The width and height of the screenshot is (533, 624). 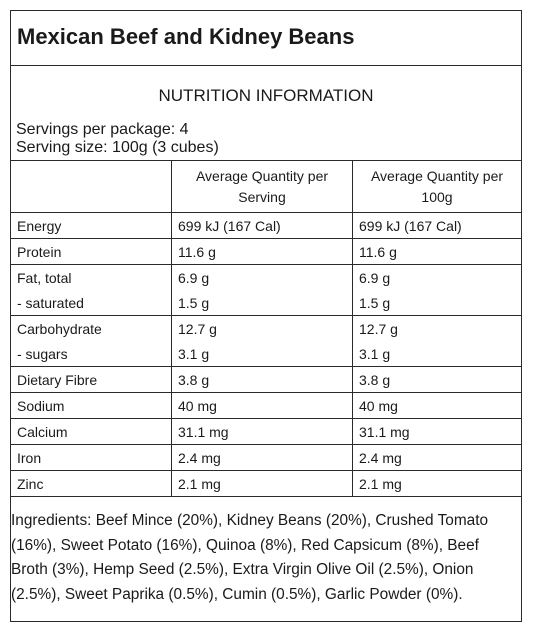 I want to click on table-row: - saturated 1.5 g 1.5 g, so click(x=266, y=303).